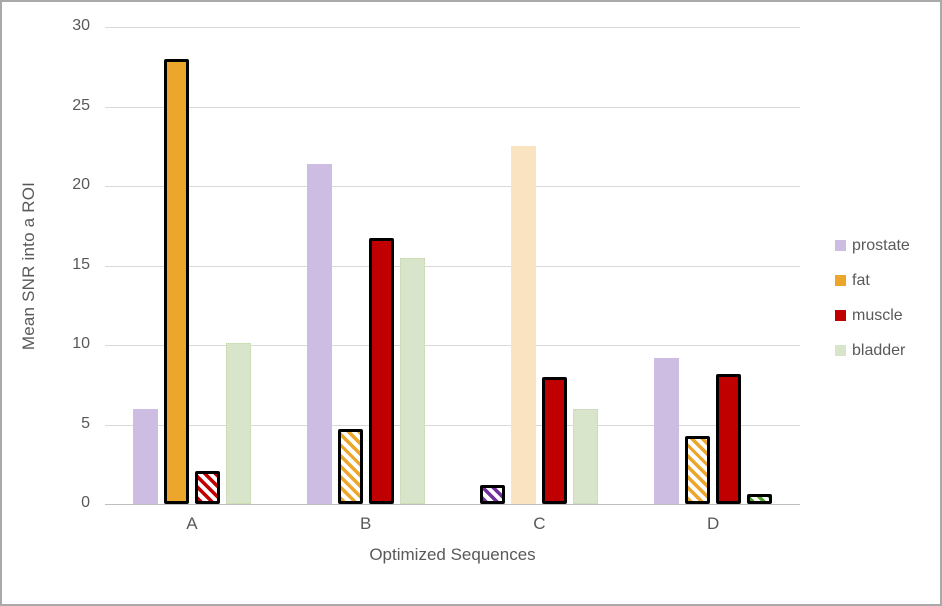 The width and height of the screenshot is (942, 606). What do you see at coordinates (81, 25) in the screenshot?
I see `y-tick-30: 30` at bounding box center [81, 25].